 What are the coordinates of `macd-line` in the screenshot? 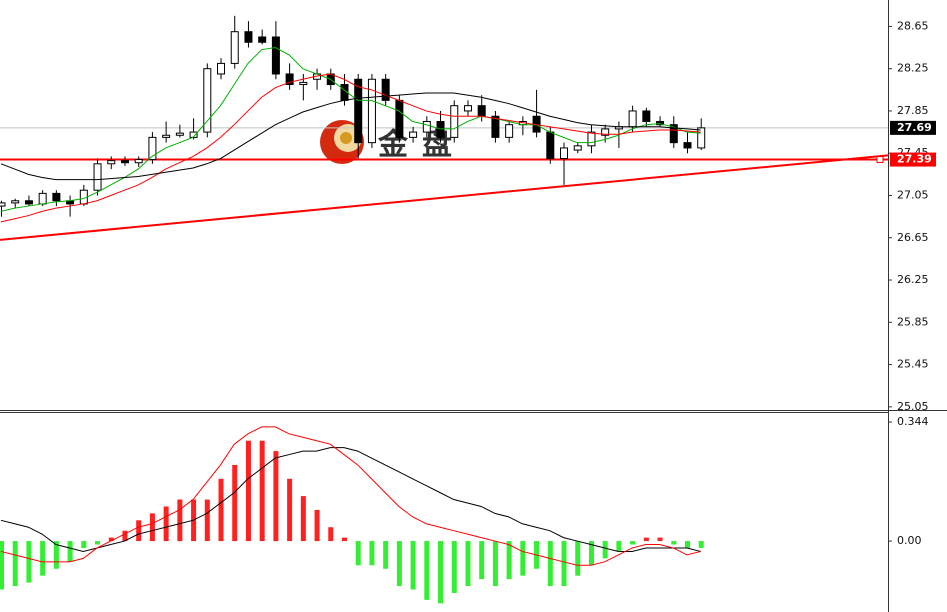 It's located at (350, 499).